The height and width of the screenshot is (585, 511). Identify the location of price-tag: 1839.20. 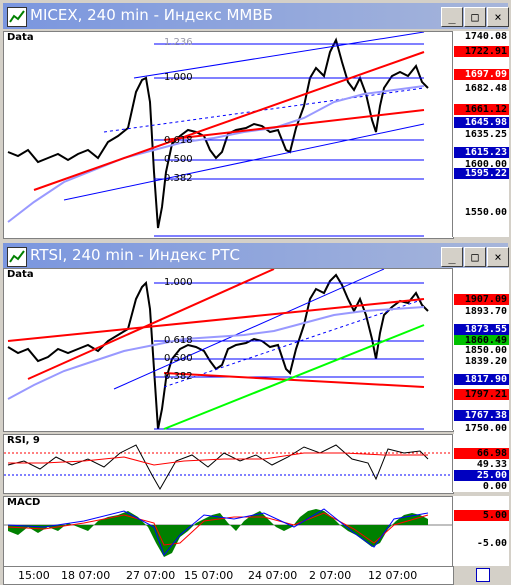
(481, 361).